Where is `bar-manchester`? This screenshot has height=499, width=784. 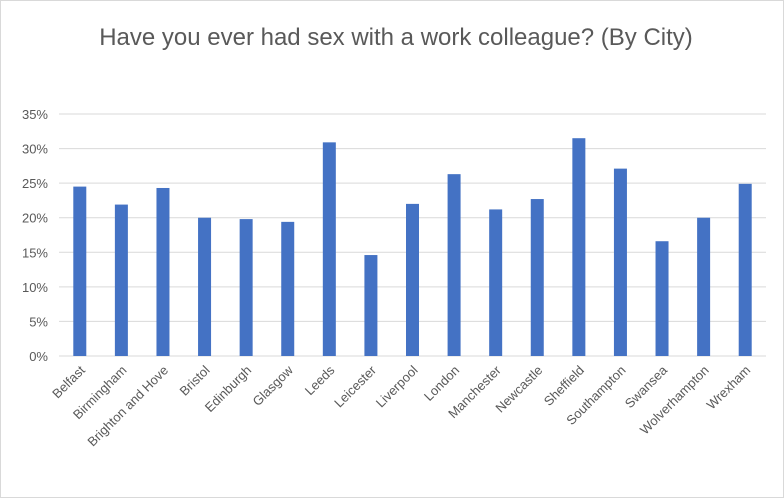 bar-manchester is located at coordinates (496, 282).